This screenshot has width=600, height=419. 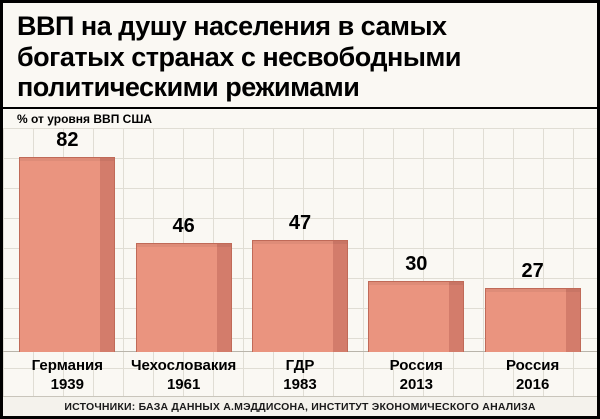 What do you see at coordinates (300, 223) in the screenshot?
I see `bar-value-label: 47` at bounding box center [300, 223].